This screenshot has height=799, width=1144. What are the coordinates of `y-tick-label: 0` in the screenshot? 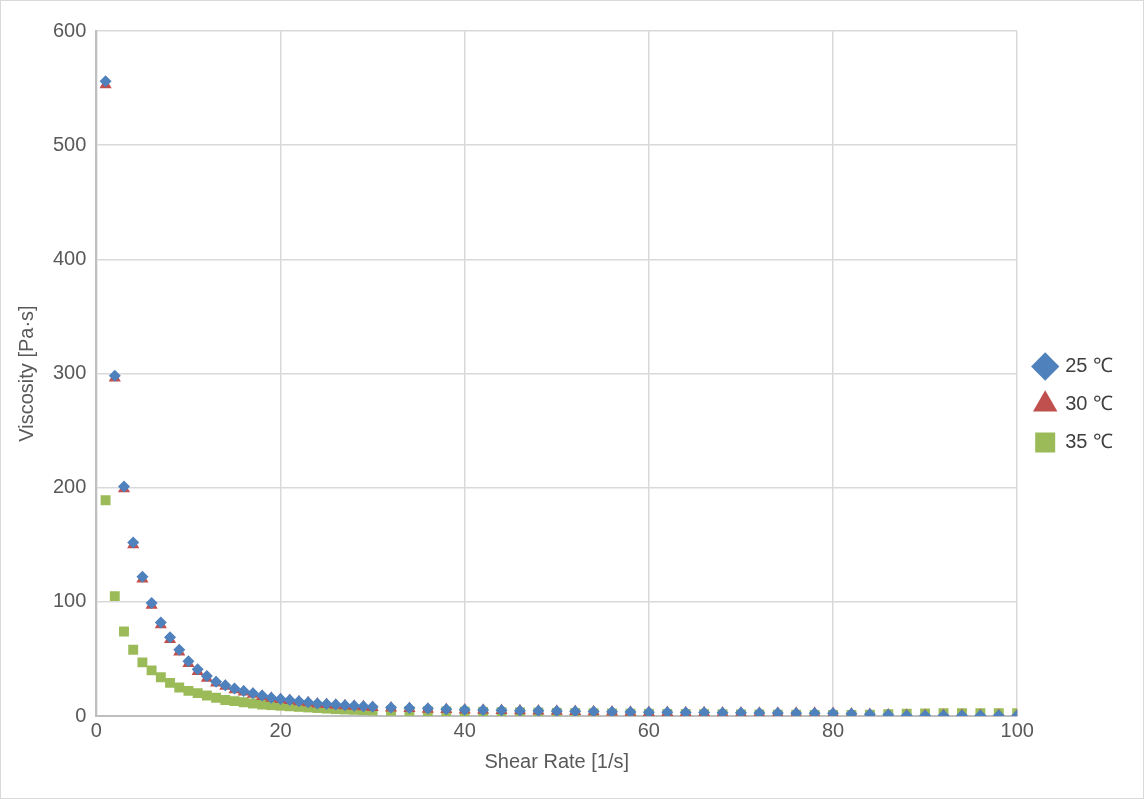 It's located at (81, 714).